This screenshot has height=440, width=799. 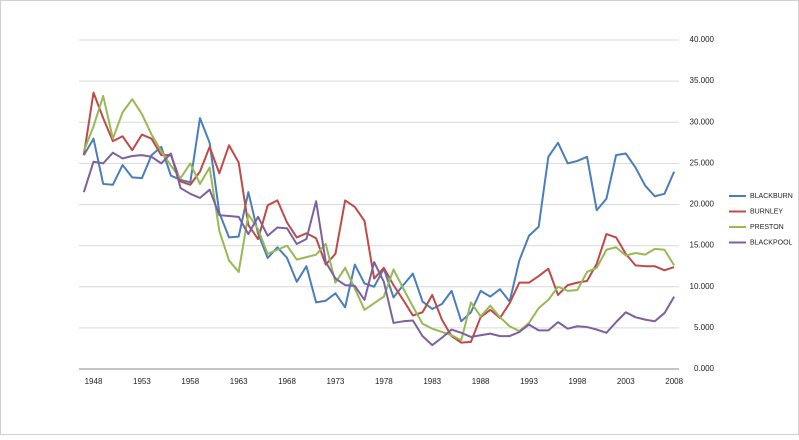 What do you see at coordinates (336, 381) in the screenshot?
I see `x-tick-label: 1973` at bounding box center [336, 381].